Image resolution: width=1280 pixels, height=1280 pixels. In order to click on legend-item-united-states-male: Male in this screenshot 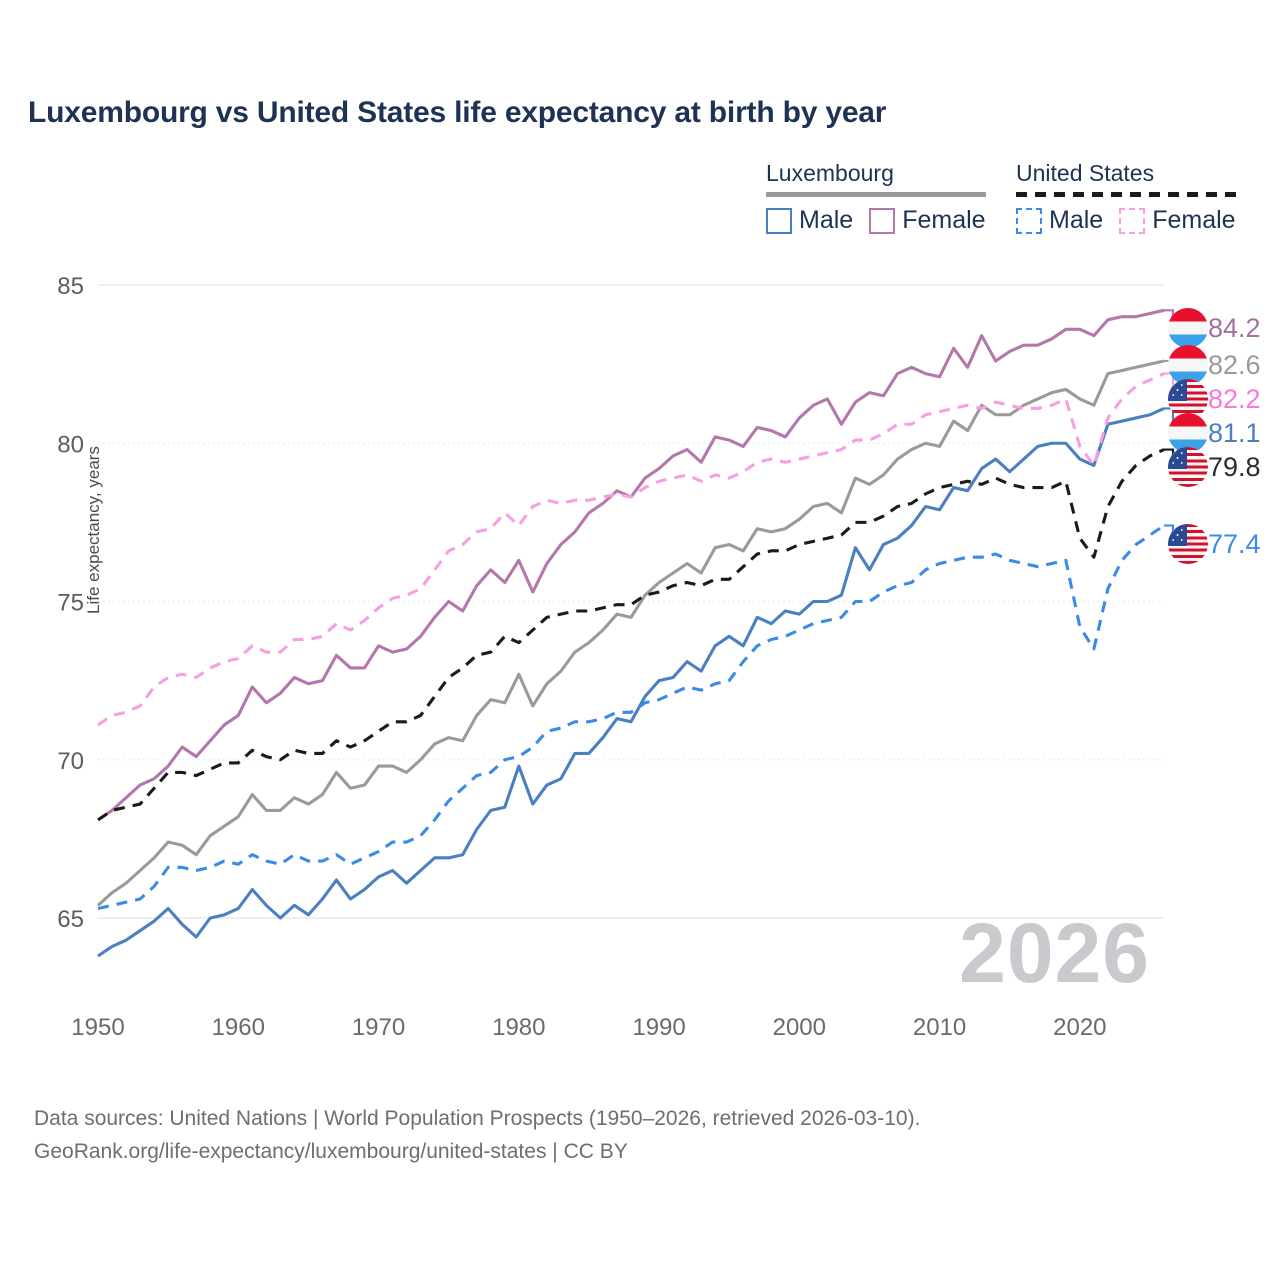, I will do `click(1059, 220)`.